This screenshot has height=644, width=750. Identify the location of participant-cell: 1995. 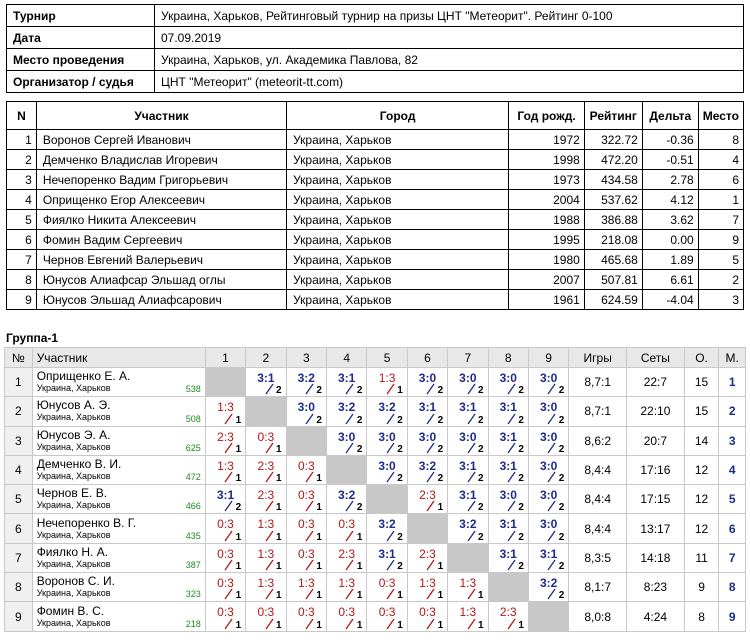
(546, 239).